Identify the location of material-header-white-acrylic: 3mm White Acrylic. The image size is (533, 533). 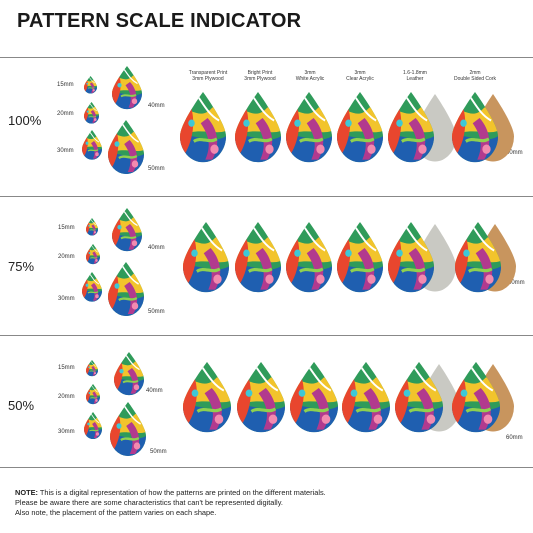
(310, 76).